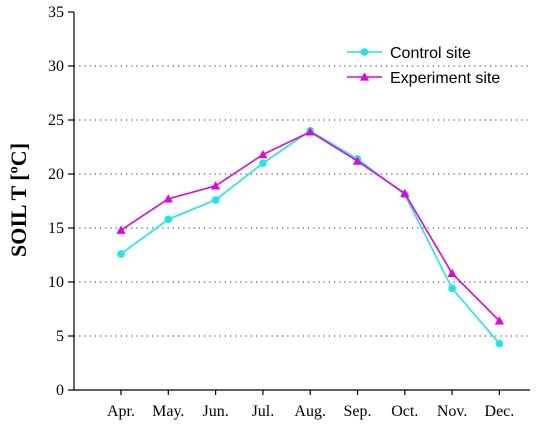 Image resolution: width=550 pixels, height=424 pixels. I want to click on x-axis-ticks: Apr. May. Jun. Jul. Aug. Sep. Oct. Nov. Dec., so click(310, 405).